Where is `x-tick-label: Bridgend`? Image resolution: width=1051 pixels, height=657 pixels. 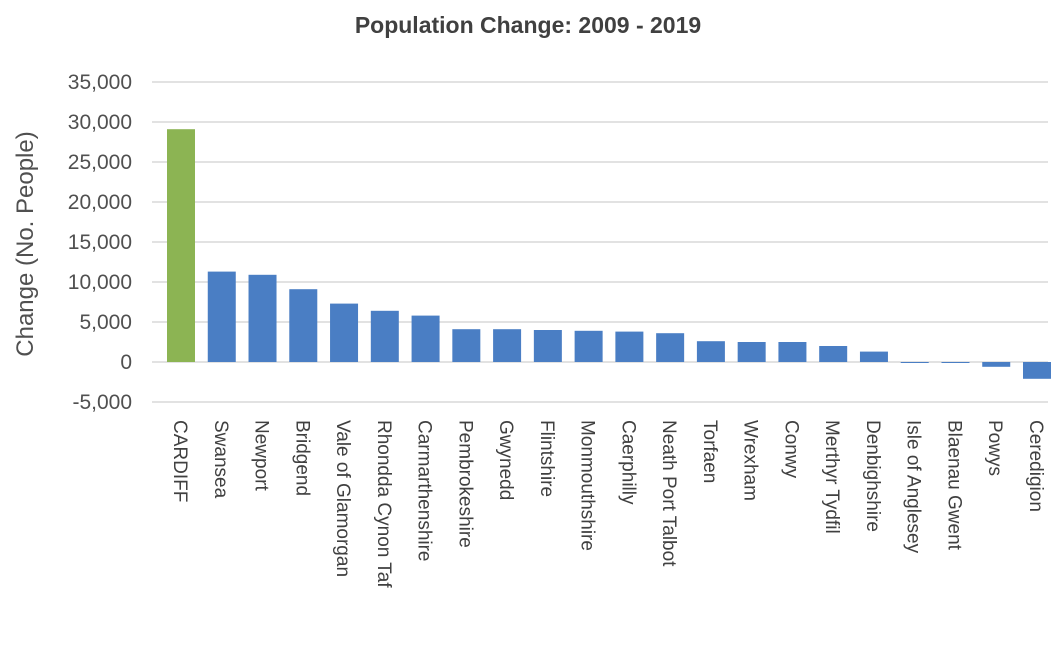 x-tick-label: Bridgend is located at coordinates (301, 458).